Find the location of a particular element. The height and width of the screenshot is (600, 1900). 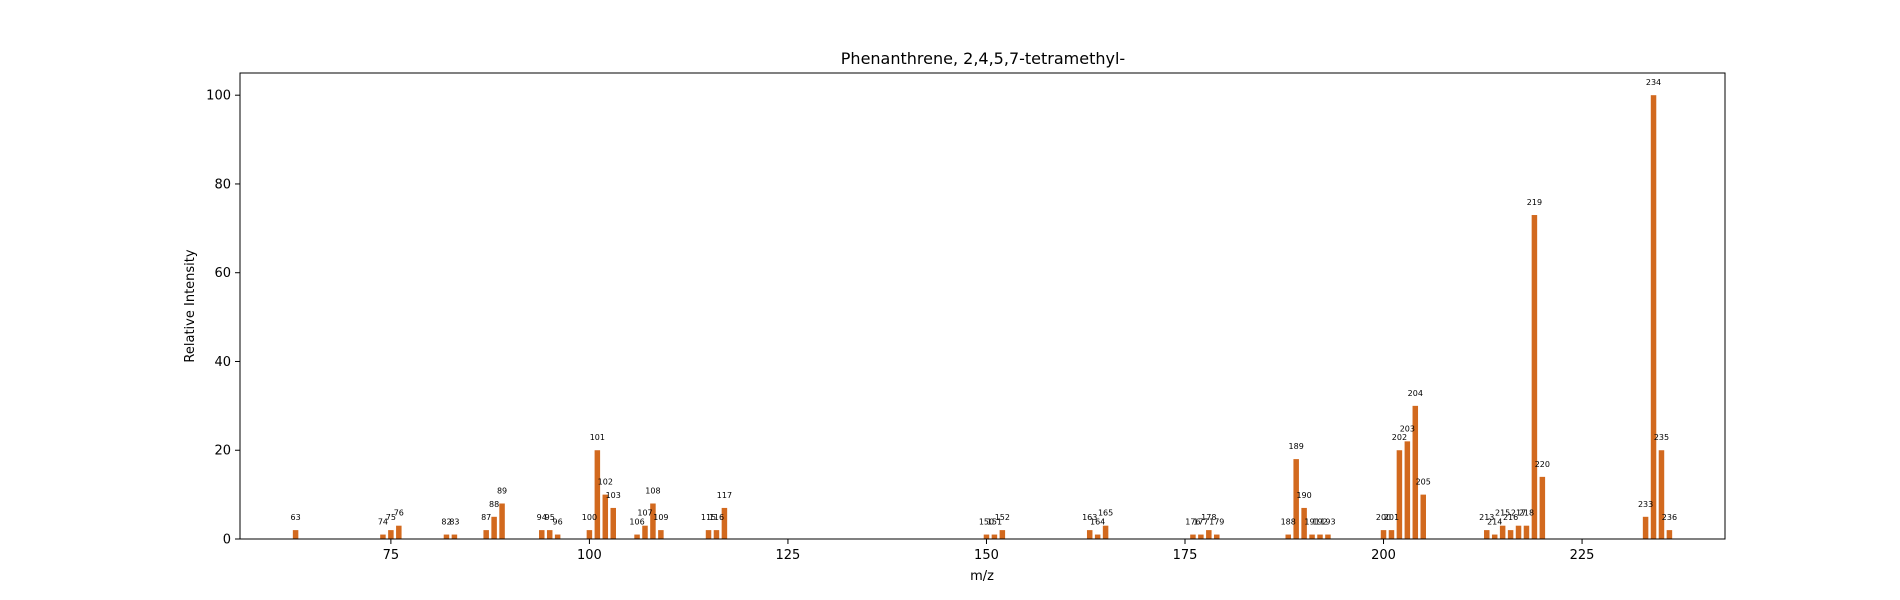

x-tick-label-175: 175 is located at coordinates (1185, 555).